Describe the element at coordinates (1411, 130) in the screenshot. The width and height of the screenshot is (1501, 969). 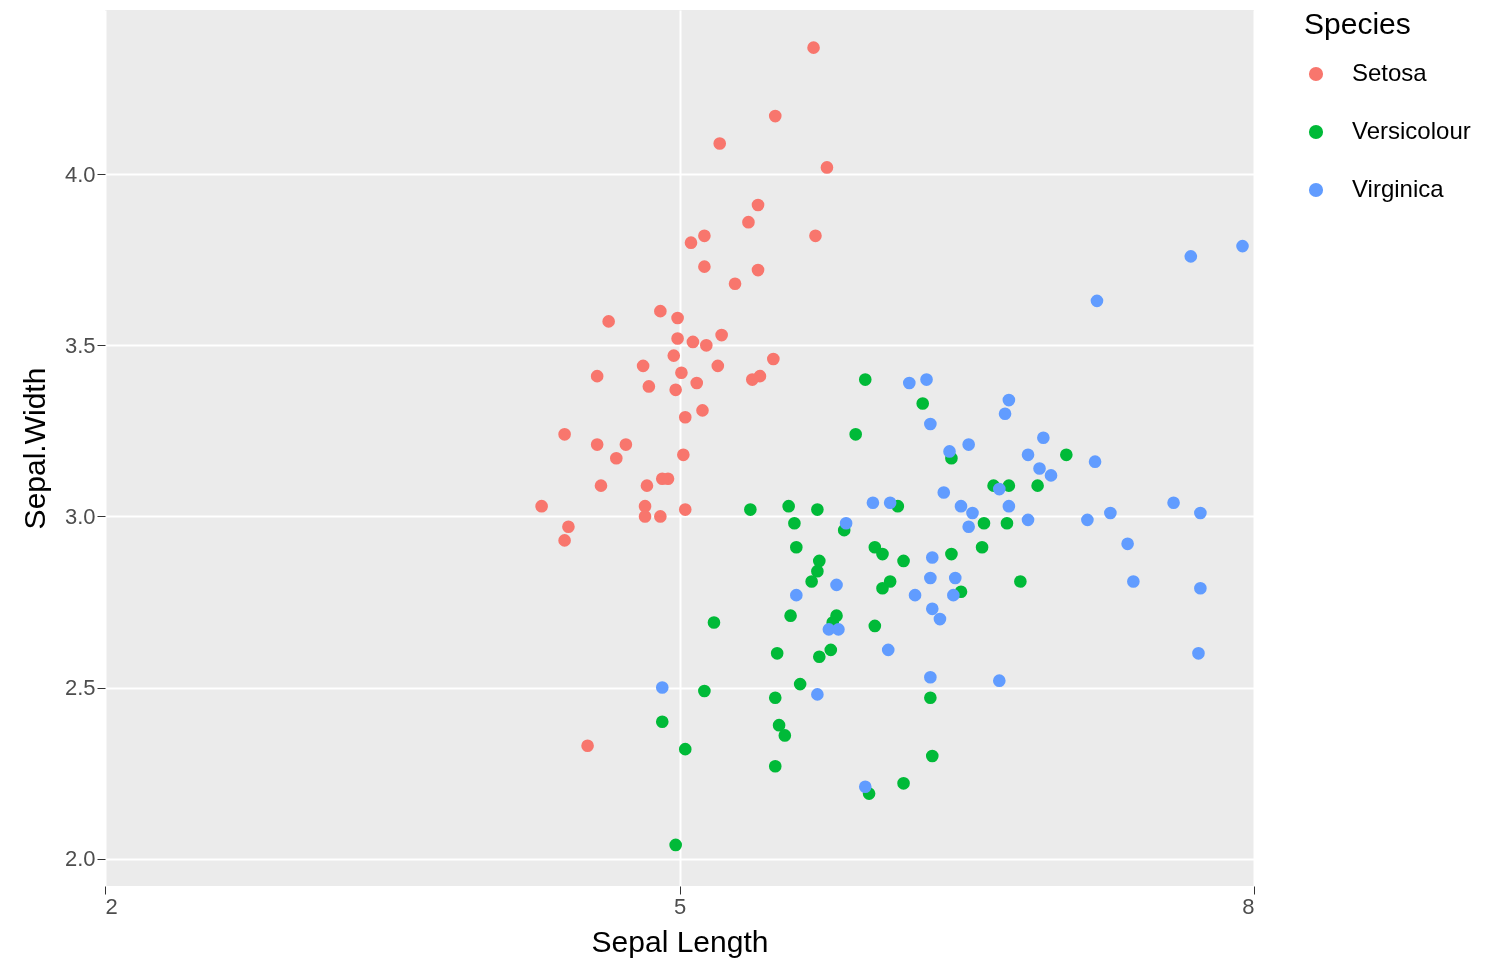
I see `legend-label: Versicolour` at that location.